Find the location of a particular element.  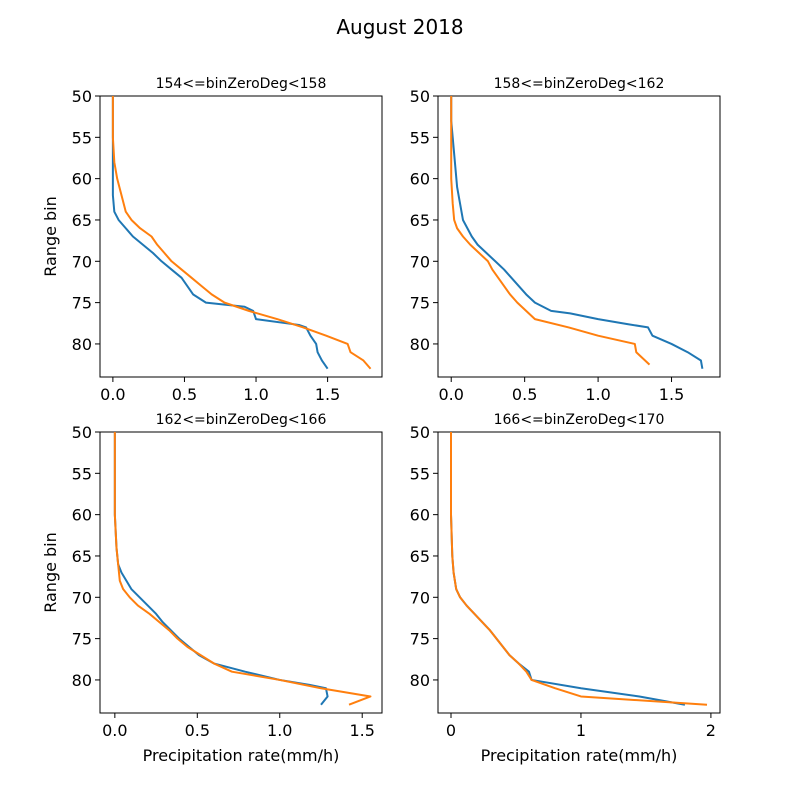

subplot-title: 158<=binZeroDeg<162 is located at coordinates (579, 84).